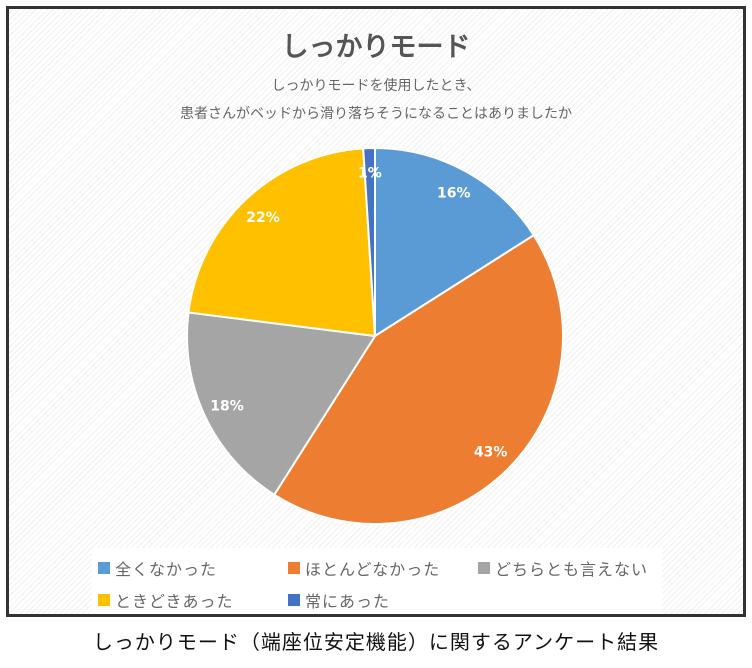 The height and width of the screenshot is (668, 752). Describe the element at coordinates (376, 47) in the screenshot. I see `chart-title: しっかりモード` at that location.